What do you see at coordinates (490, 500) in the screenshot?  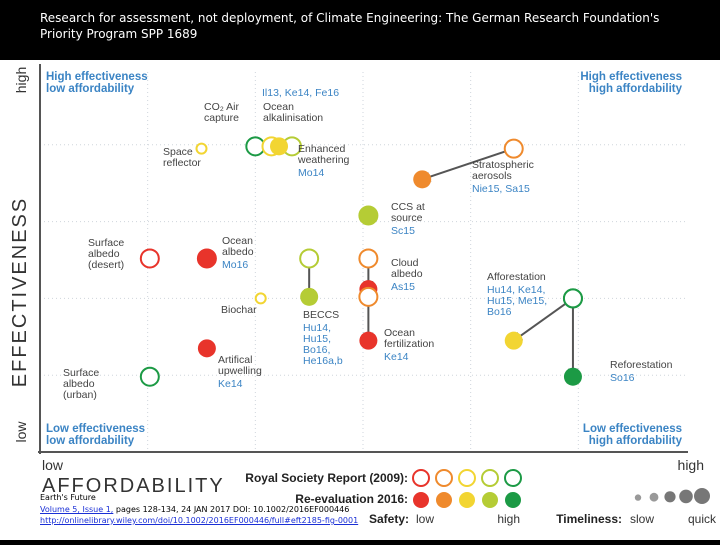 I see `legend-rv-swatch-lime` at bounding box center [490, 500].